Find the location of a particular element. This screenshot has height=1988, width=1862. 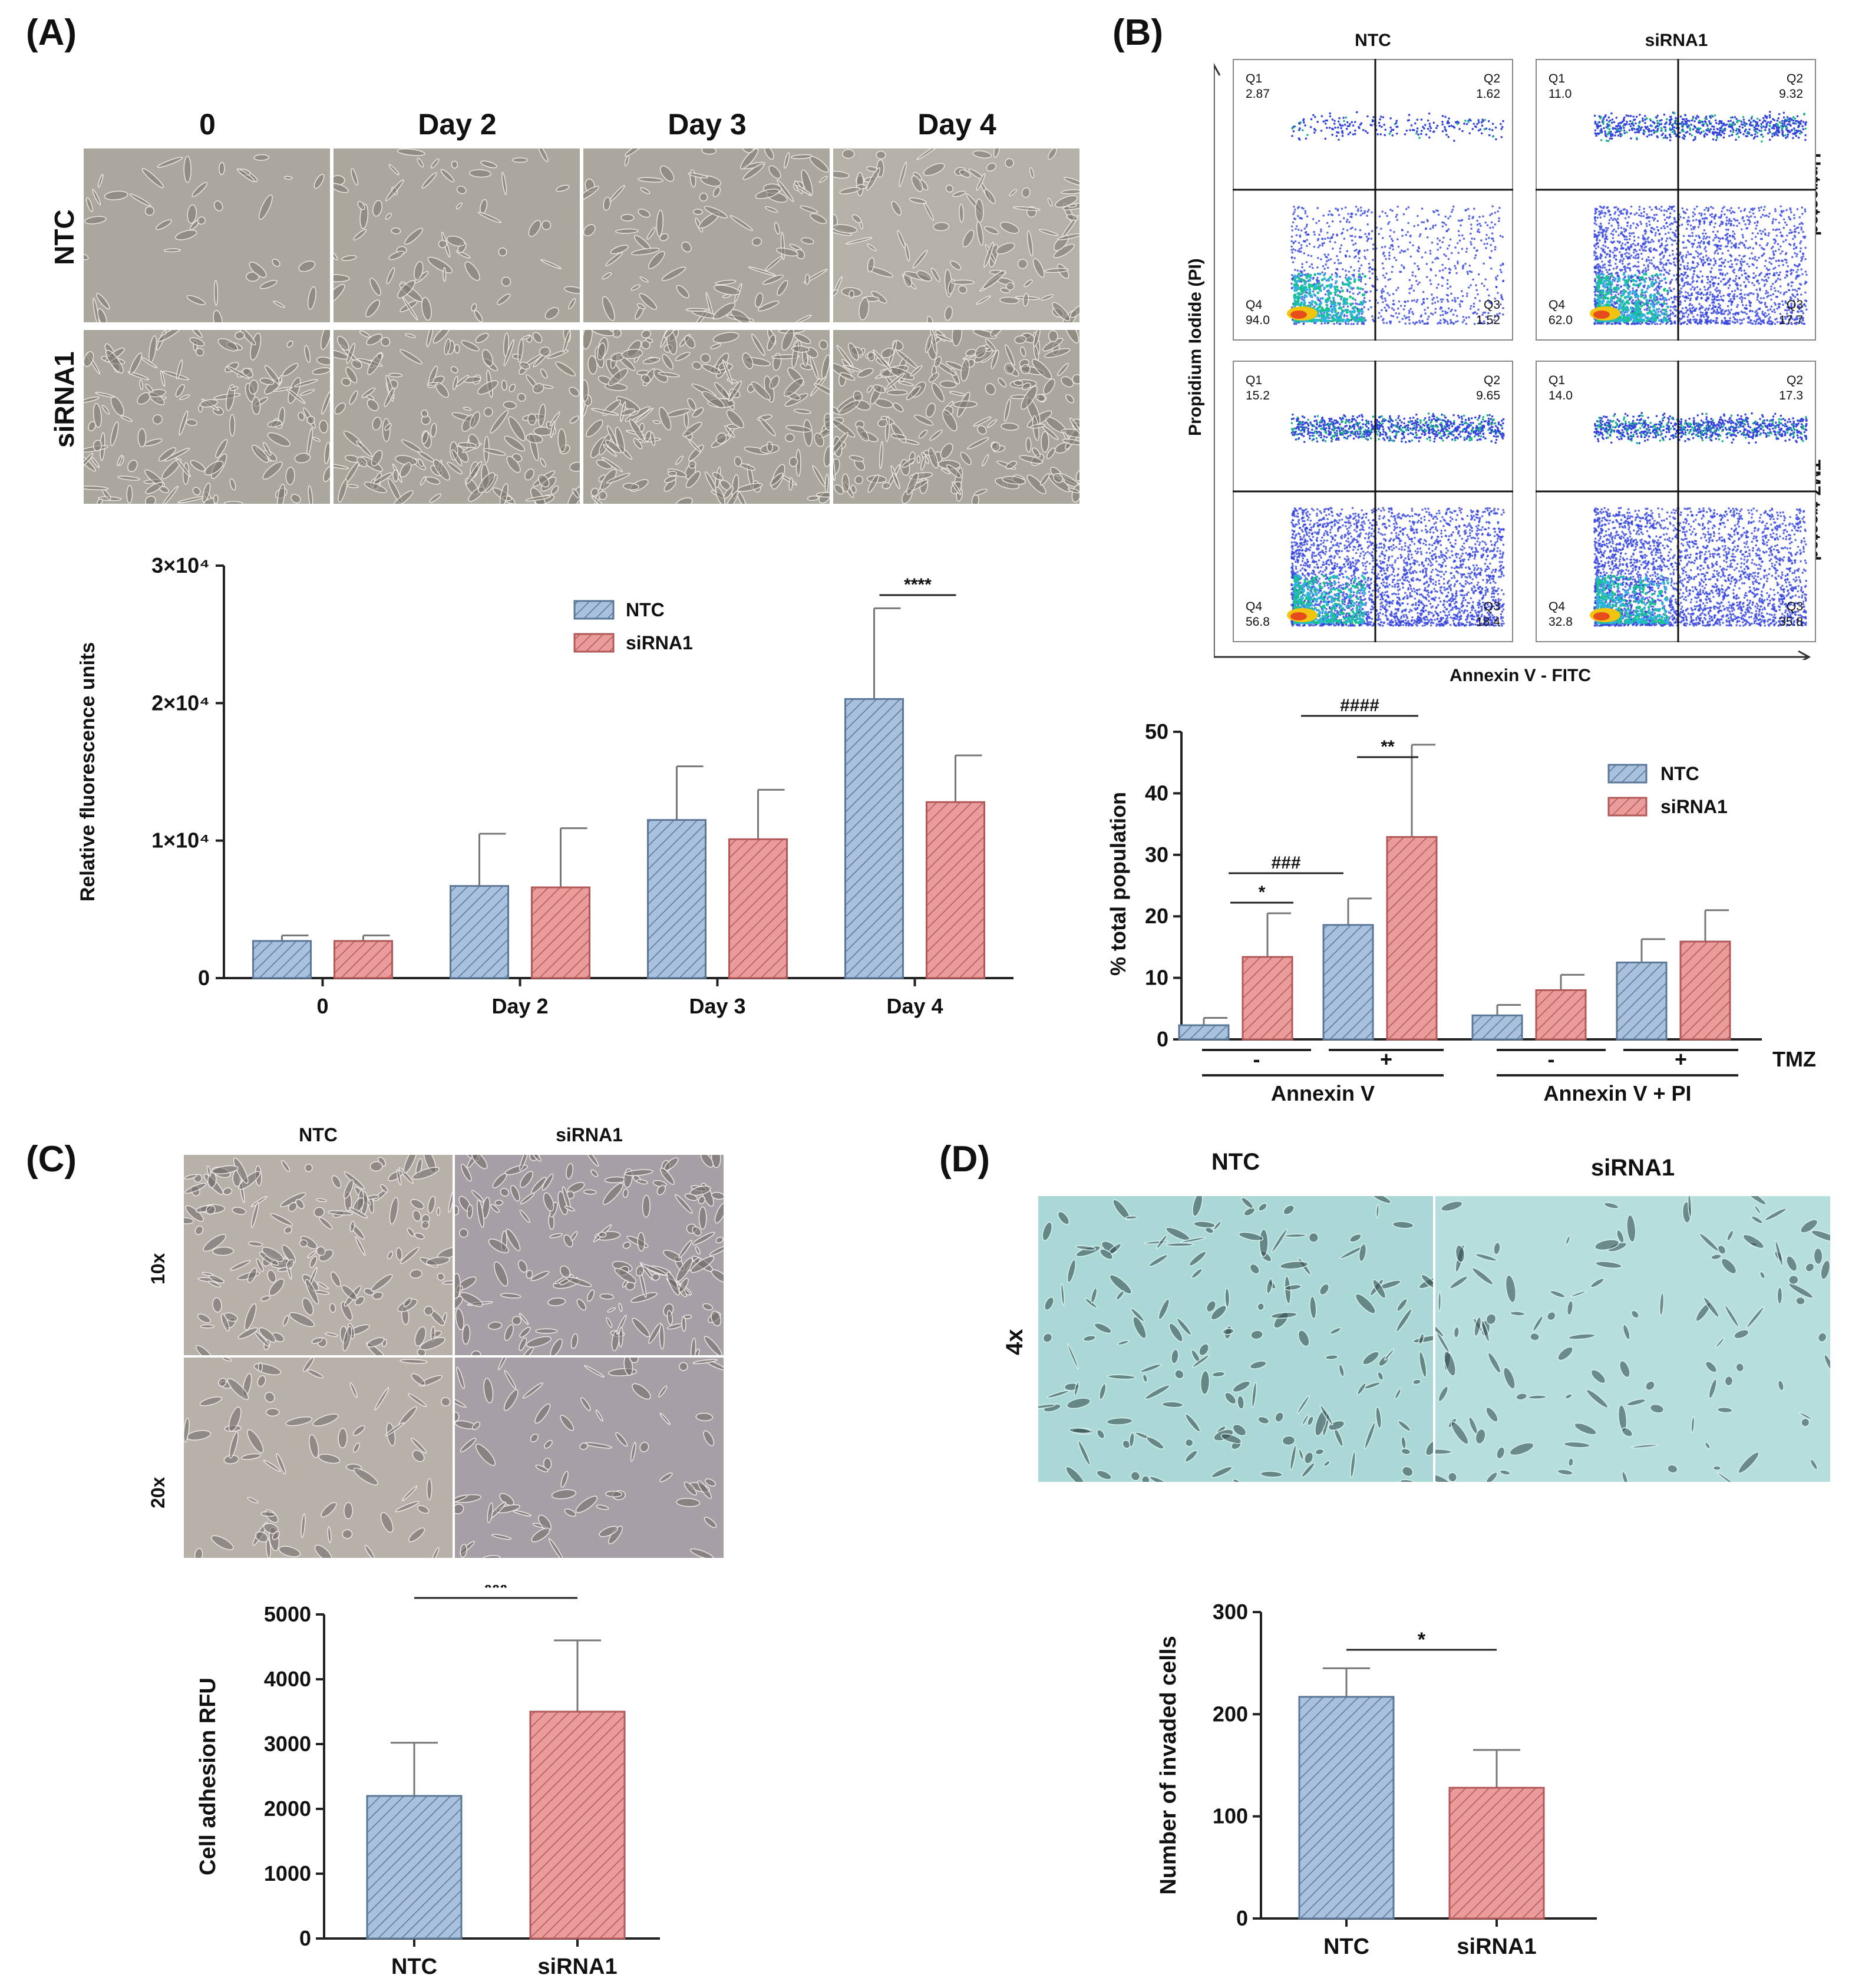

micrograph-a-ntc-day4 is located at coordinates (956, 235).